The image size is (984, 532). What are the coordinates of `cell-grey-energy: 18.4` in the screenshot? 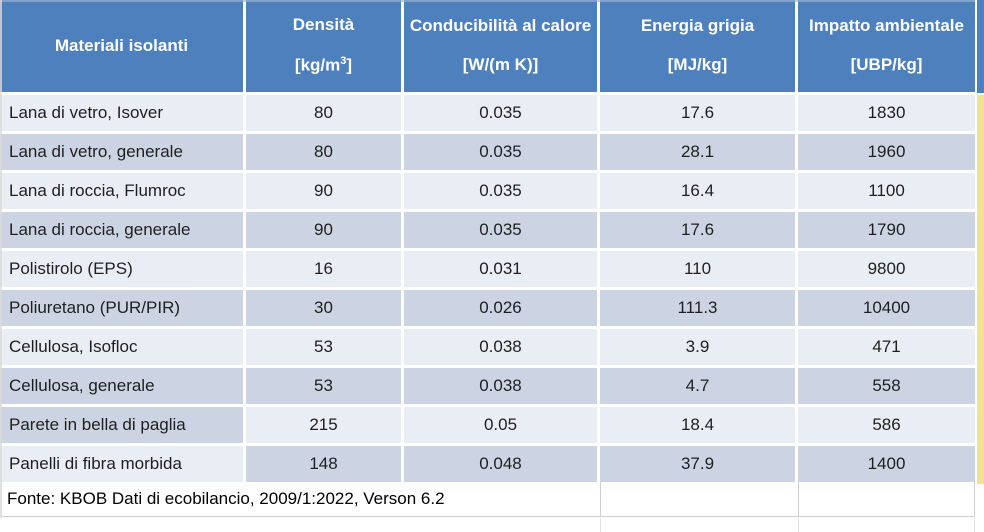 It's located at (697, 425).